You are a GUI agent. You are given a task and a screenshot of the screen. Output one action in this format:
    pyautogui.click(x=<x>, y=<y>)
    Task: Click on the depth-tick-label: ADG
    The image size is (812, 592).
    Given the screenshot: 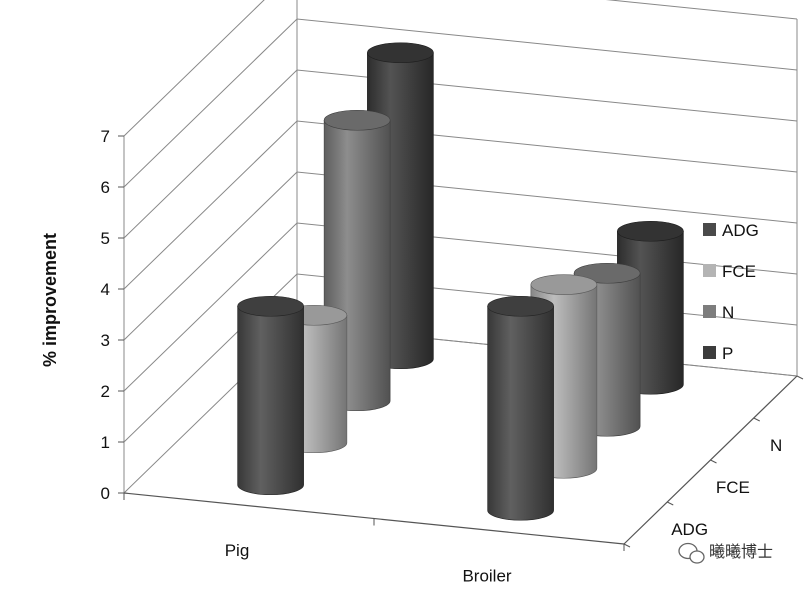 What is the action you would take?
    pyautogui.click(x=689, y=529)
    